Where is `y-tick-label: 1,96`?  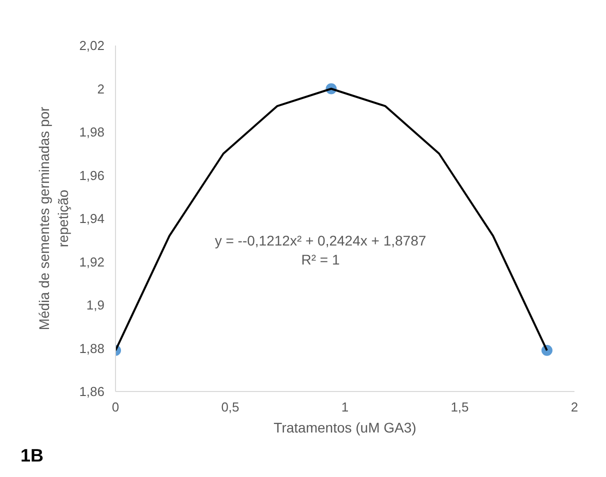
y-tick-label: 1,96 is located at coordinates (92, 175).